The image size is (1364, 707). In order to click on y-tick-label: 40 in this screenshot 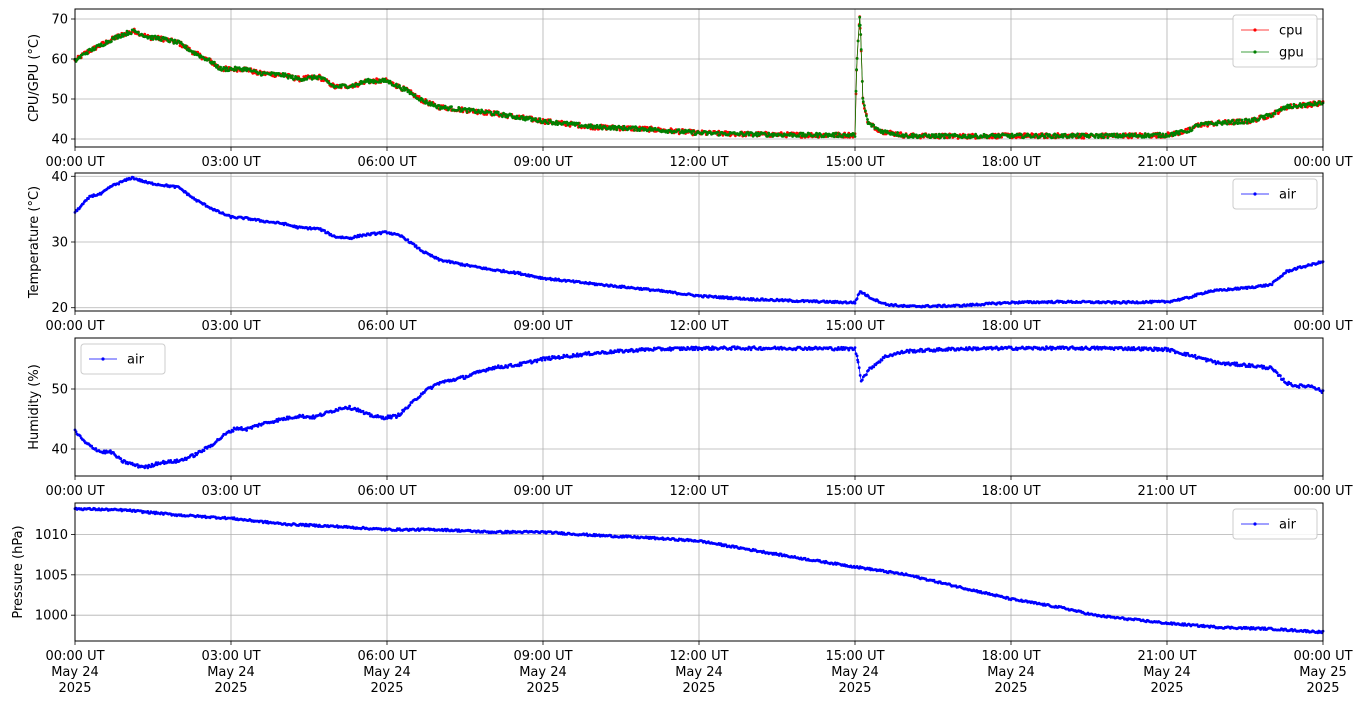, I will do `click(59, 450)`.